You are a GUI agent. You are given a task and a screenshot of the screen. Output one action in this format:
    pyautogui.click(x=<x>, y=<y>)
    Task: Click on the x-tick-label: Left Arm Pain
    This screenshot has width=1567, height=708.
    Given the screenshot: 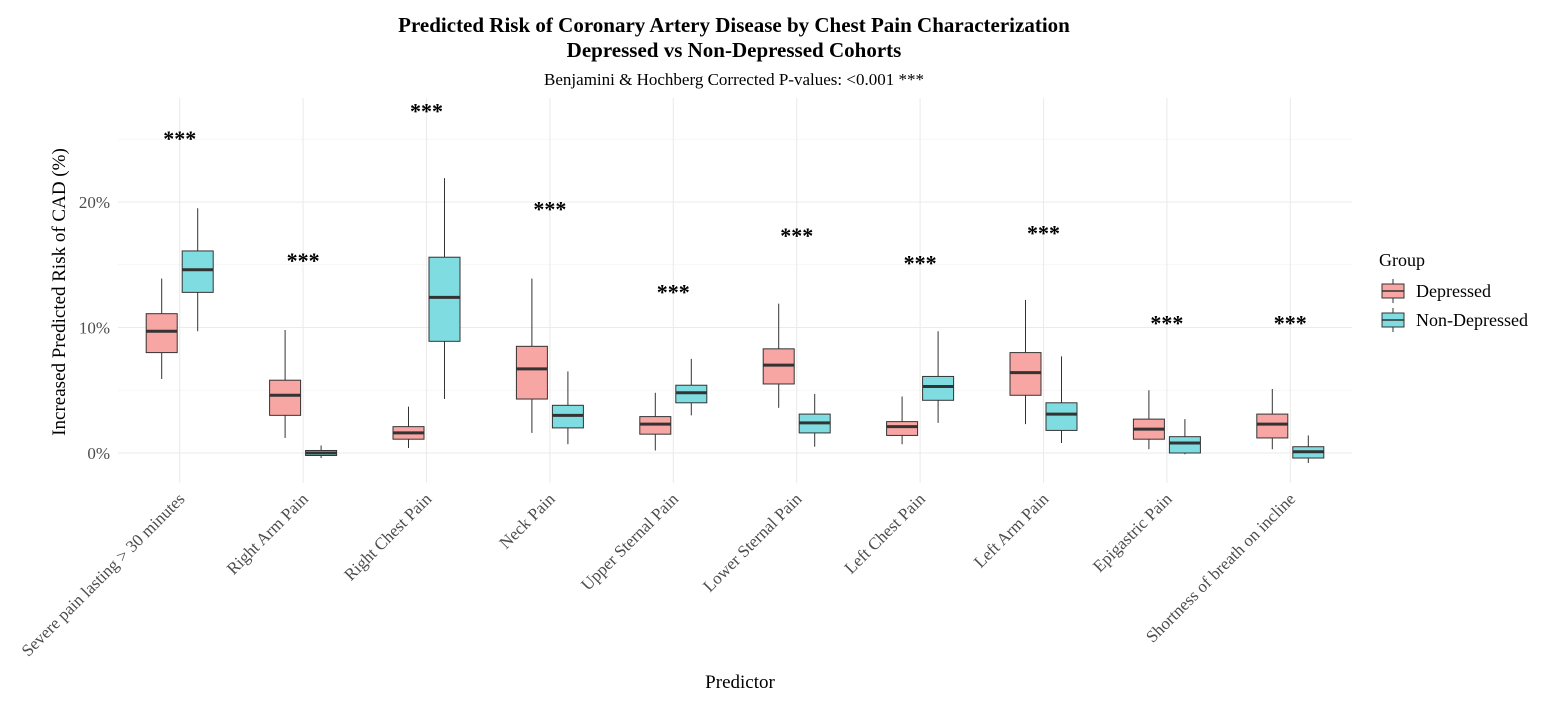 What is the action you would take?
    pyautogui.click(x=1011, y=530)
    